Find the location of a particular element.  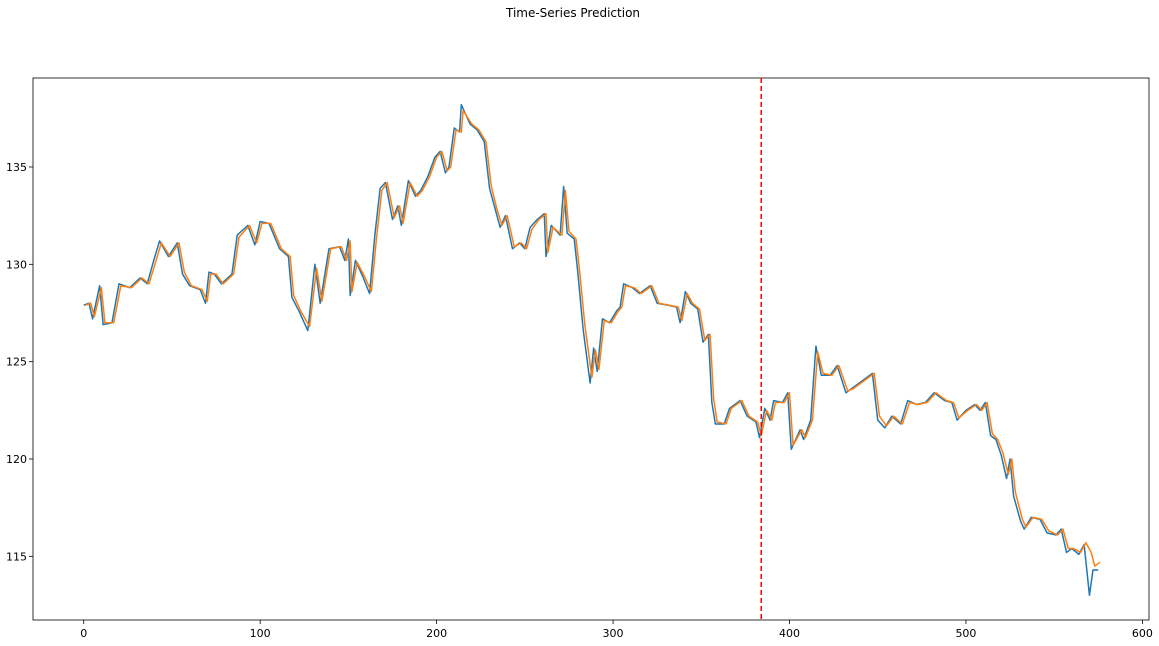

x-tick-label: 200 is located at coordinates (436, 633).